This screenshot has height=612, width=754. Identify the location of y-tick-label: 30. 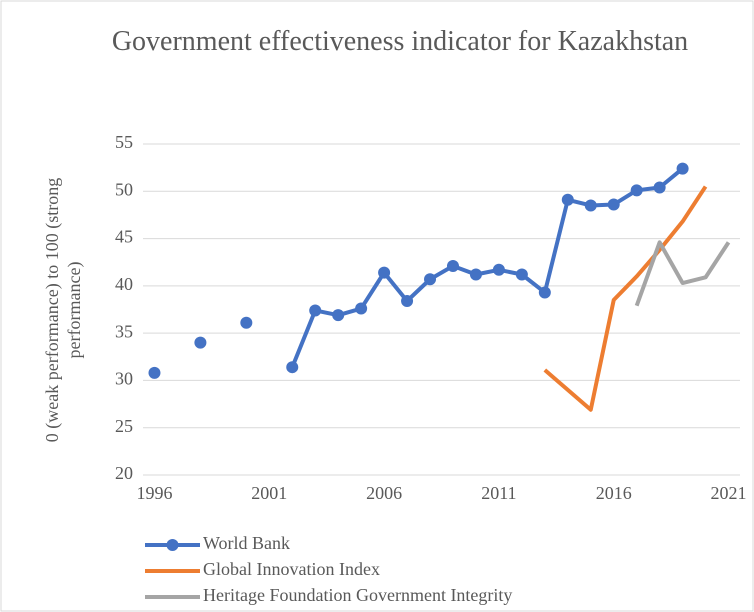
(124, 379).